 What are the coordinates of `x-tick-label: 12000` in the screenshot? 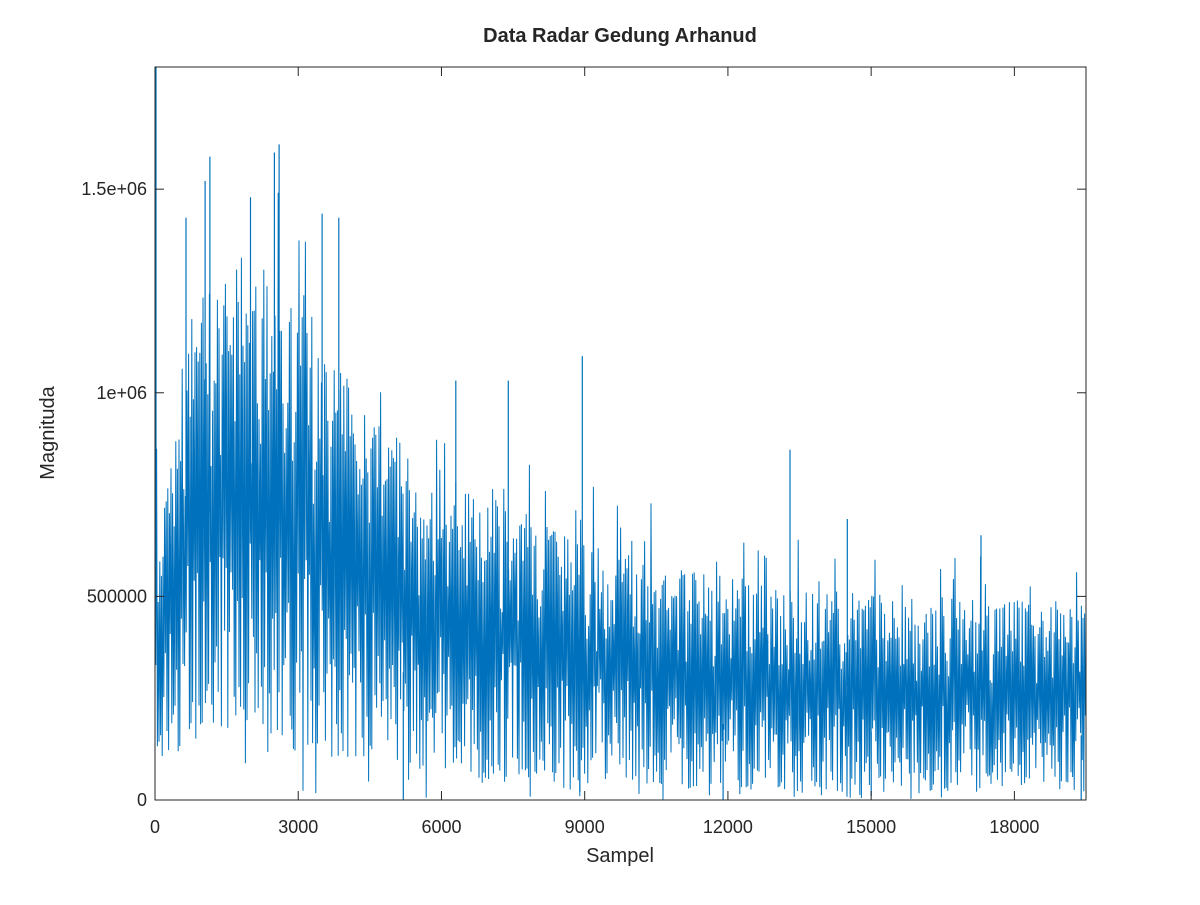 It's located at (728, 827).